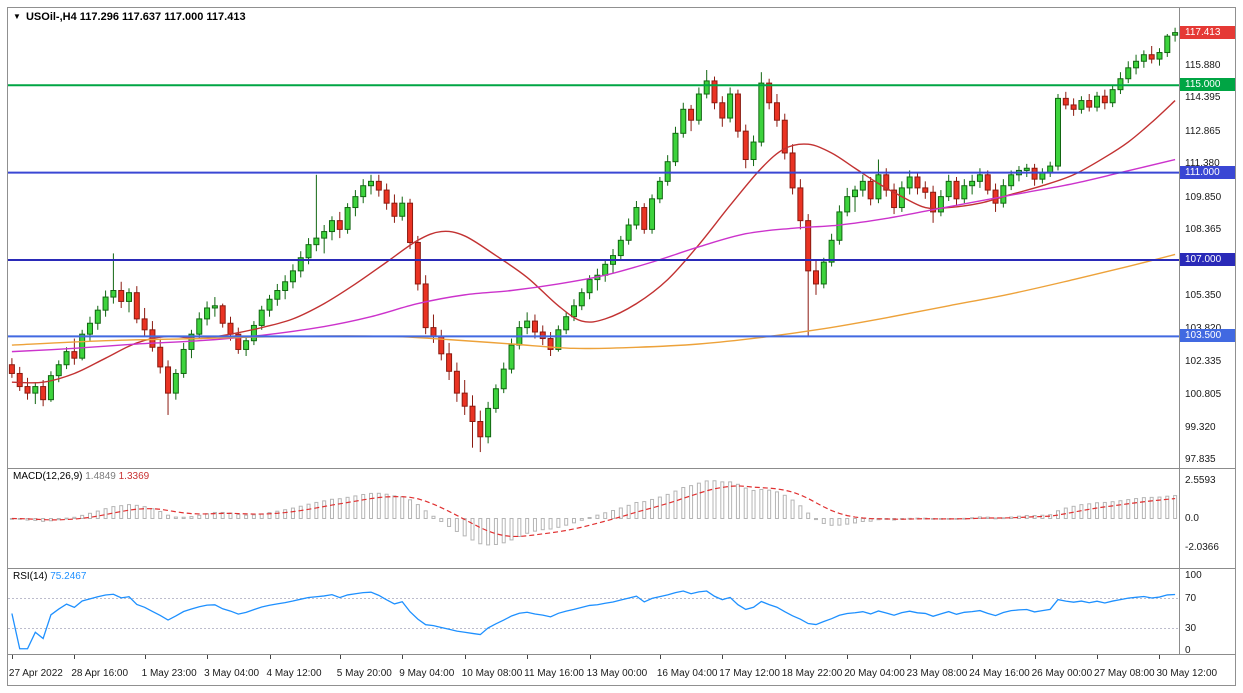  Describe the element at coordinates (1200, 460) in the screenshot. I see `price-axis-label: 97.835` at that location.